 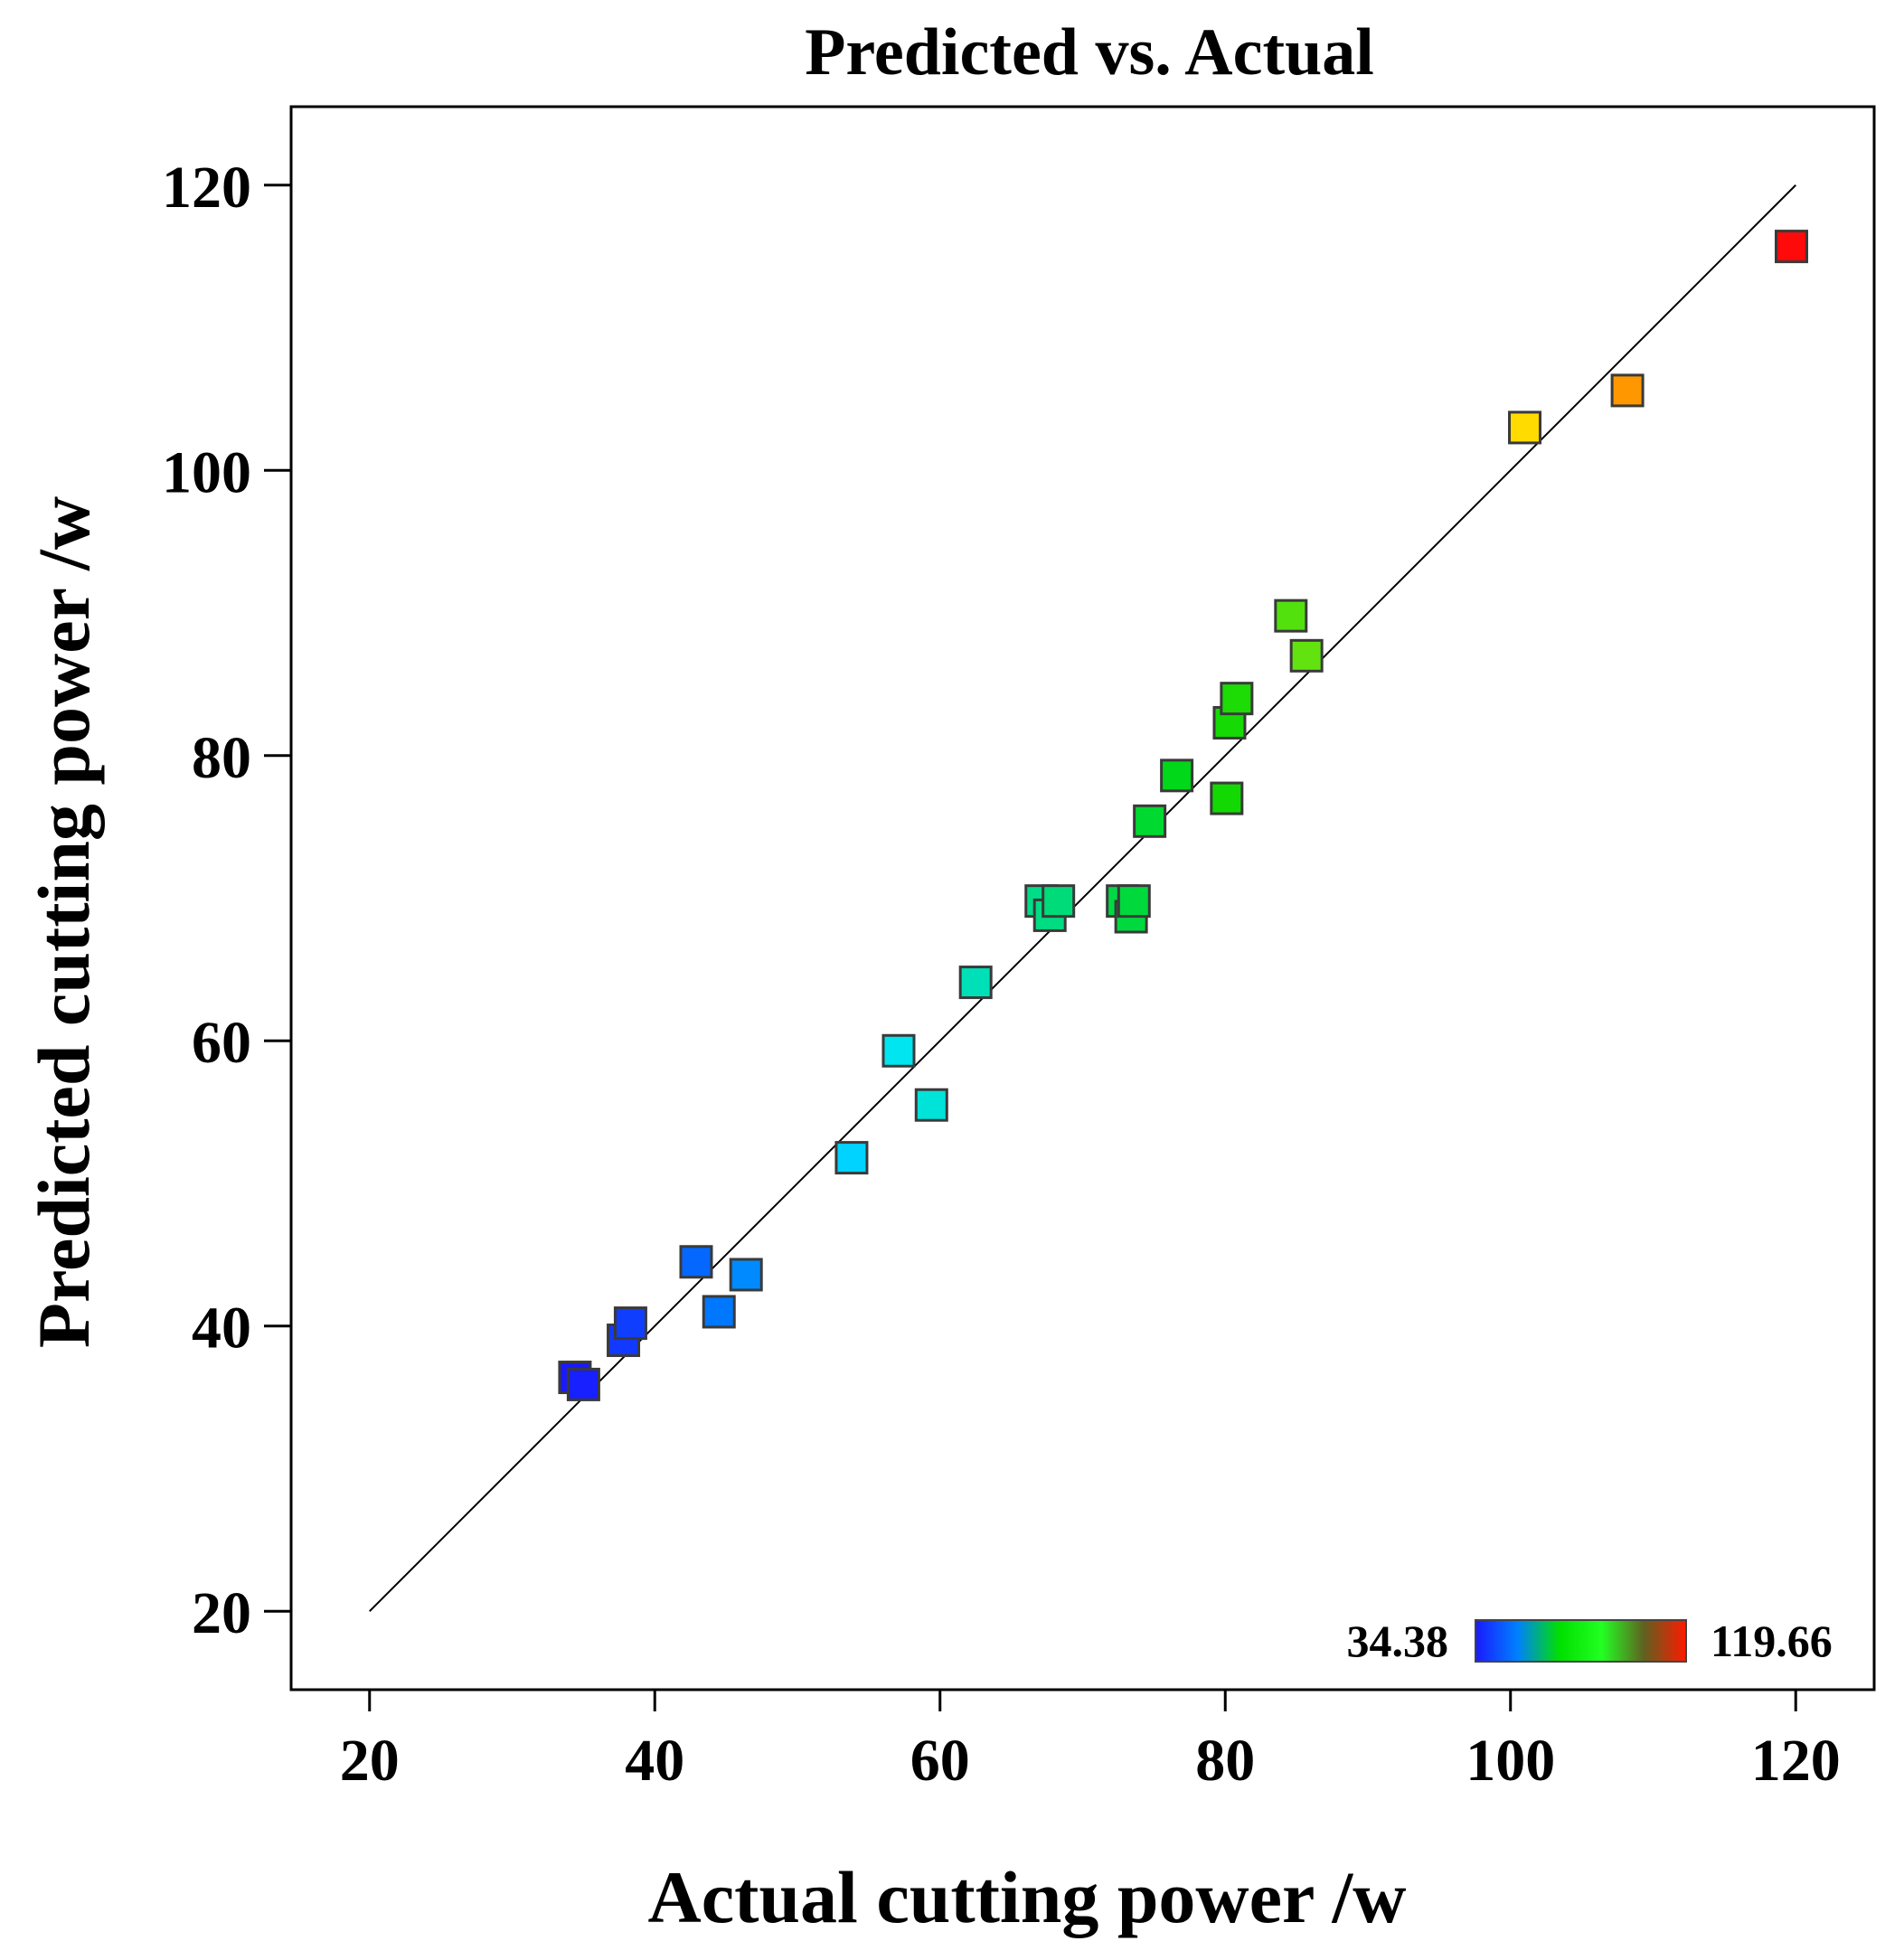 What do you see at coordinates (221, 758) in the screenshot?
I see `y-tick-label: 80` at bounding box center [221, 758].